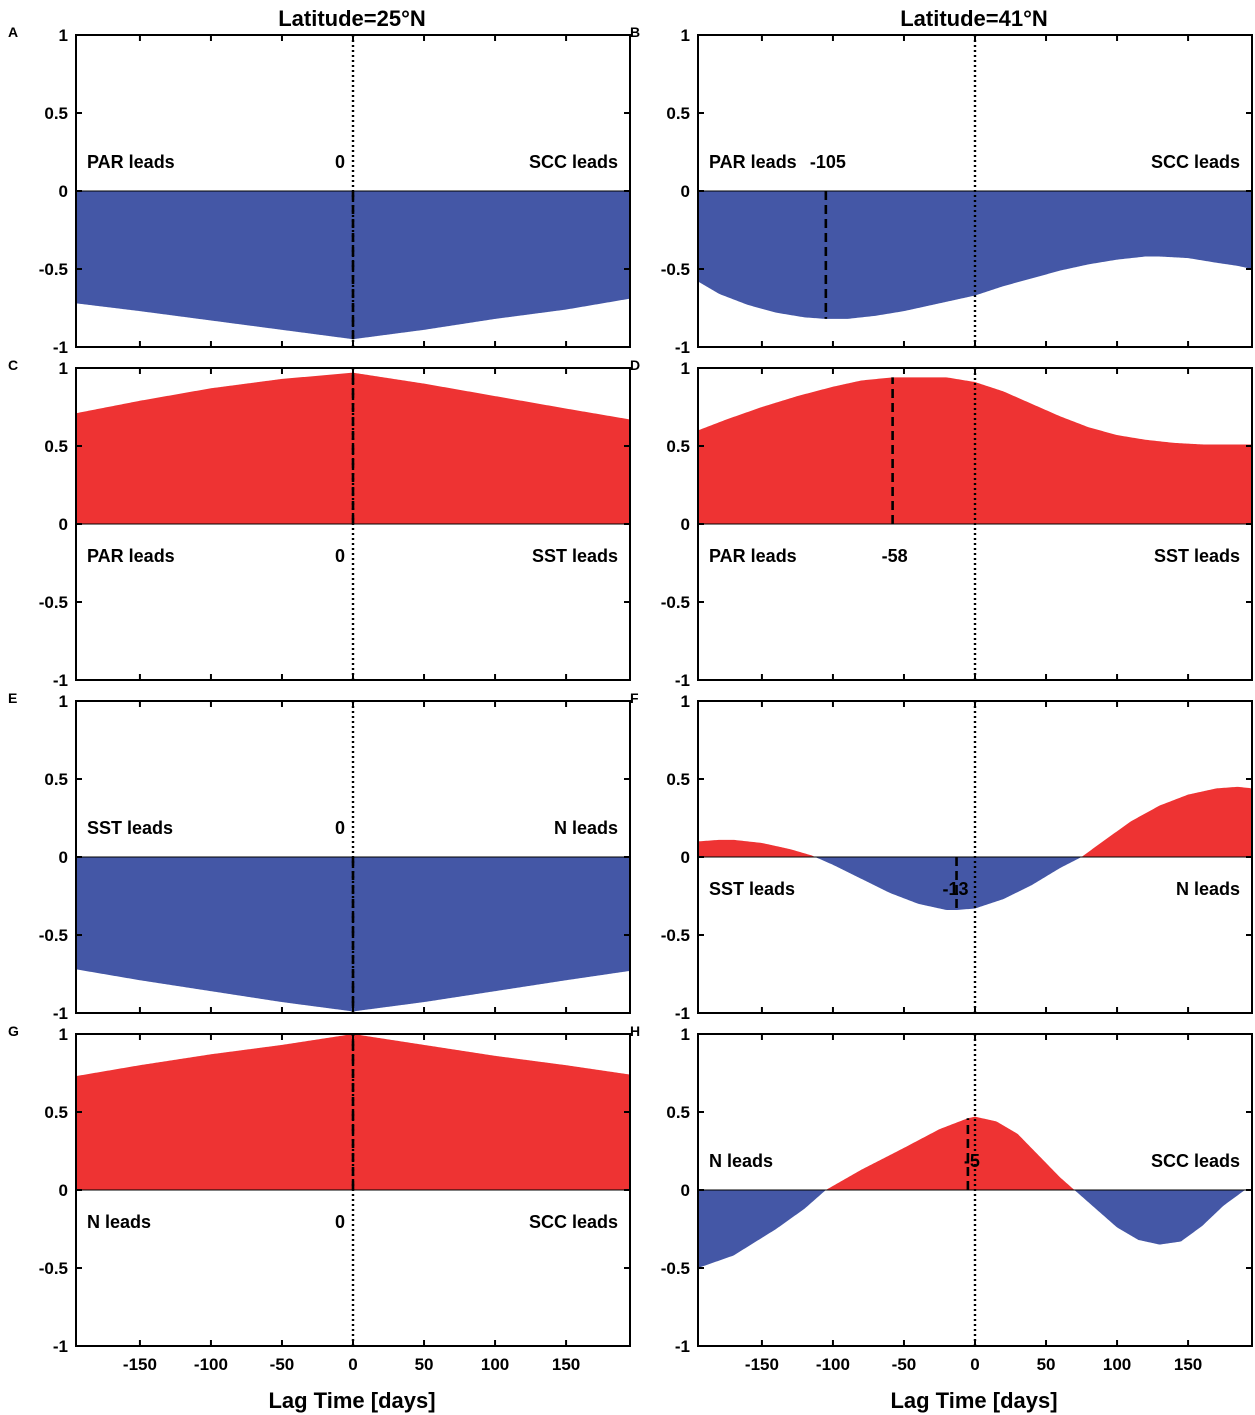 This screenshot has height=1415, width=1255. I want to click on panel-d: 1 0.5 0 -0.5 -1 D PAR leads SST leads -58, so click(941, 523).